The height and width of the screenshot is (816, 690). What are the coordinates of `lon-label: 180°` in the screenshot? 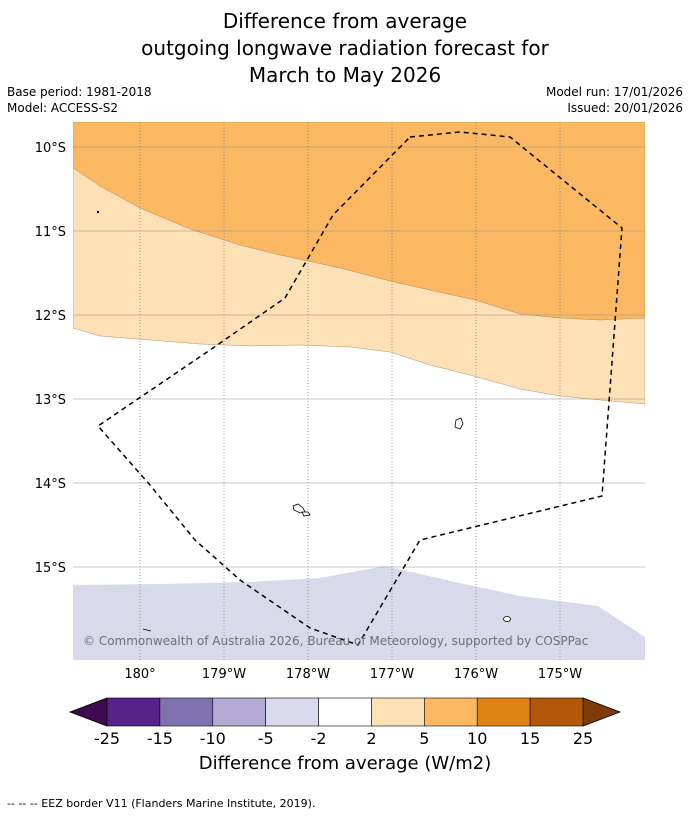 It's located at (139, 674).